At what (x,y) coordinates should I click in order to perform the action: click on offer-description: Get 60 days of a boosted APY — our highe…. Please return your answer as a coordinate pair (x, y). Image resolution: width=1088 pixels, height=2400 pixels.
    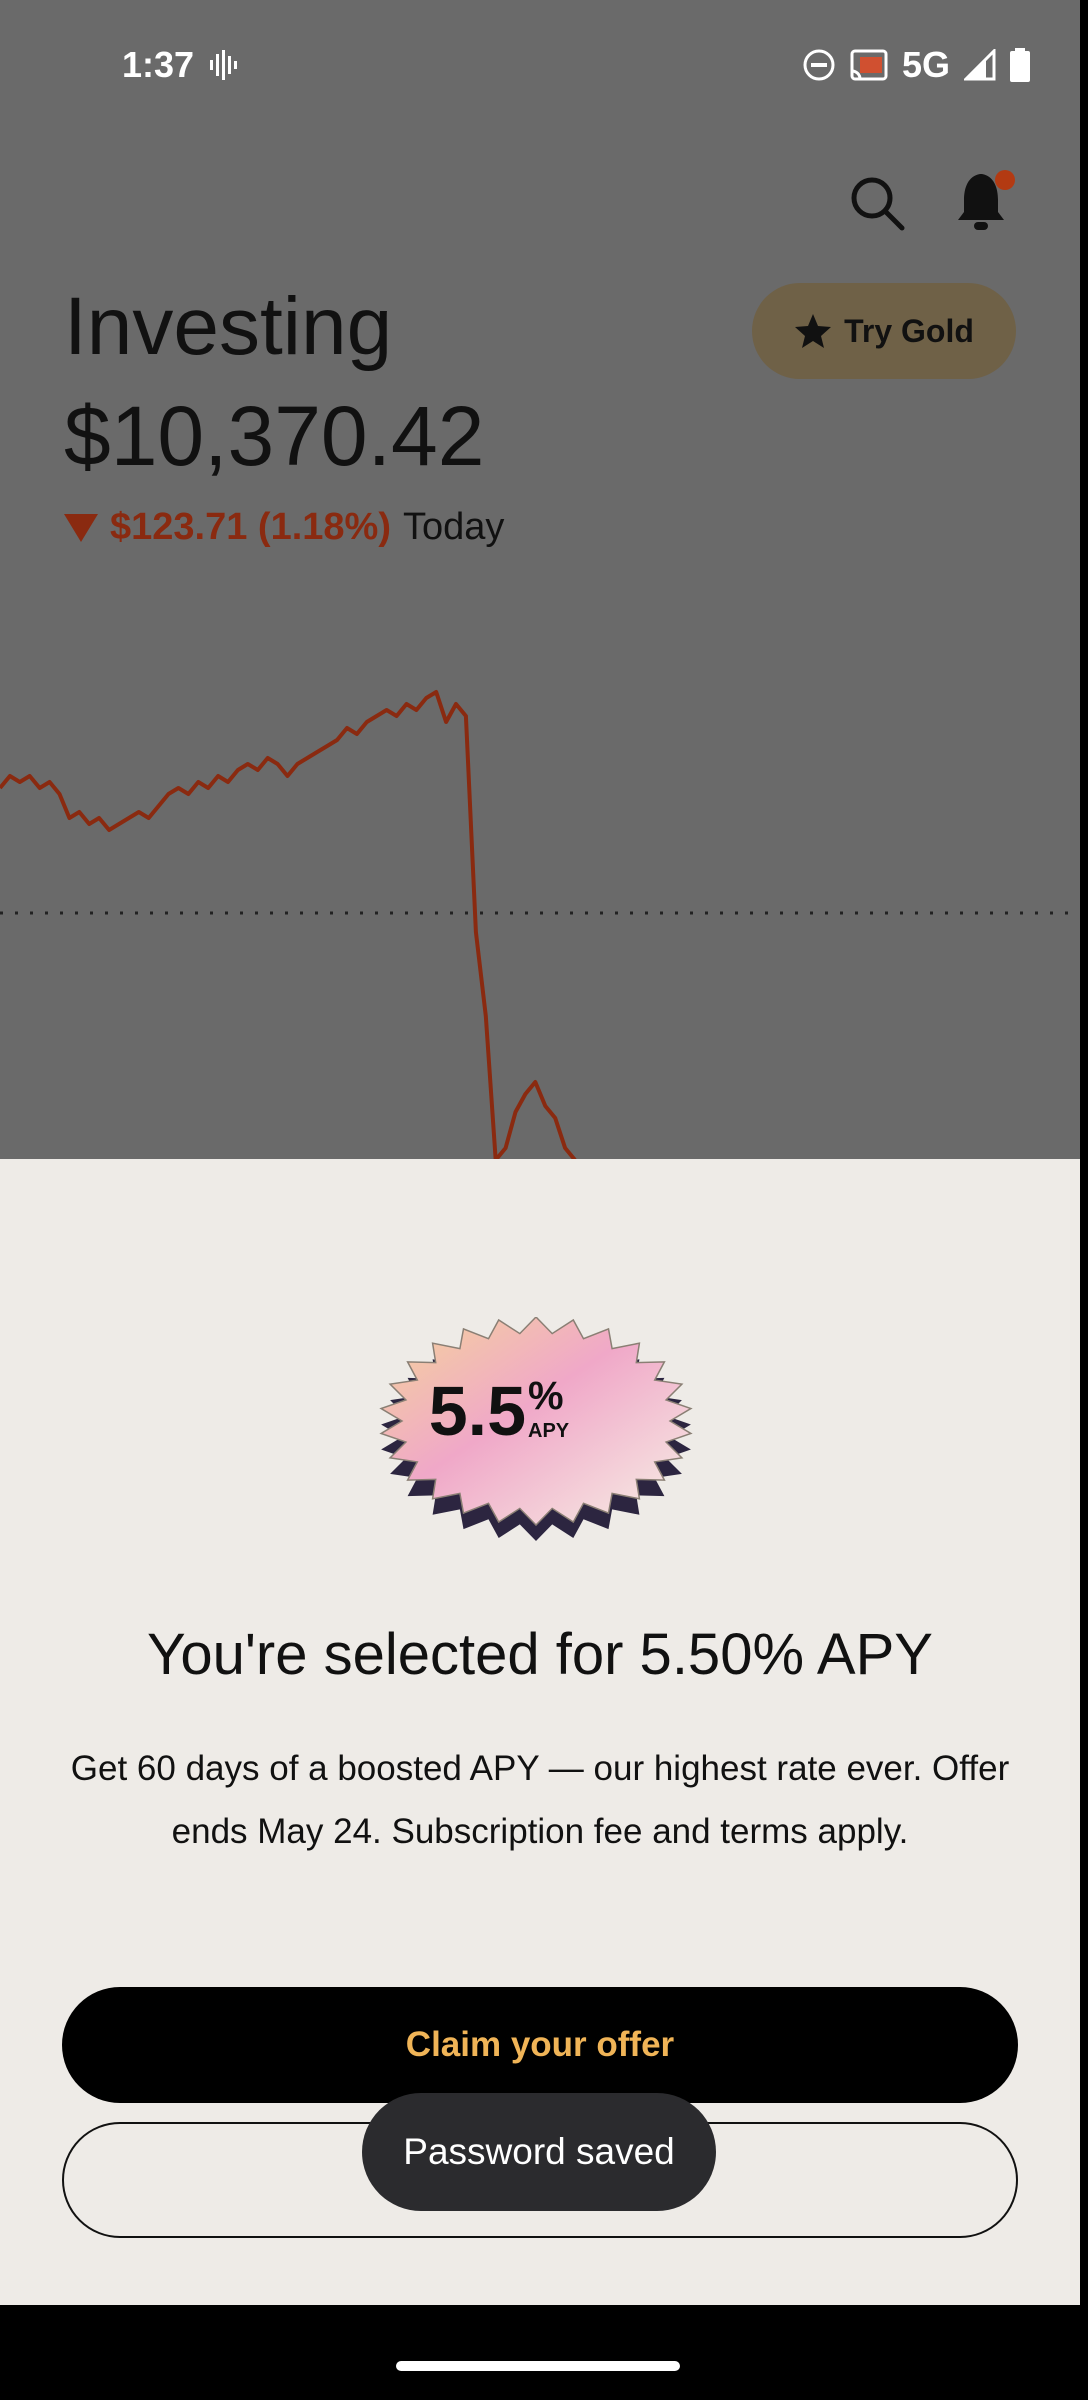
    Looking at the image, I should click on (540, 1800).